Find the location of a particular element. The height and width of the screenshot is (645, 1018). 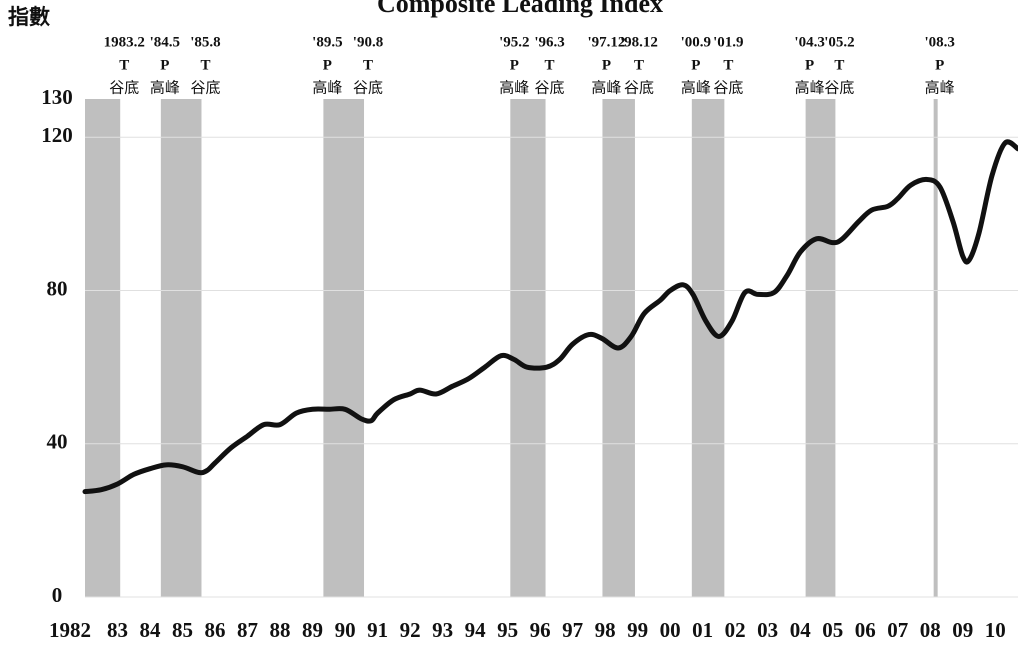

x-tick-label: 05 is located at coordinates (832, 630).